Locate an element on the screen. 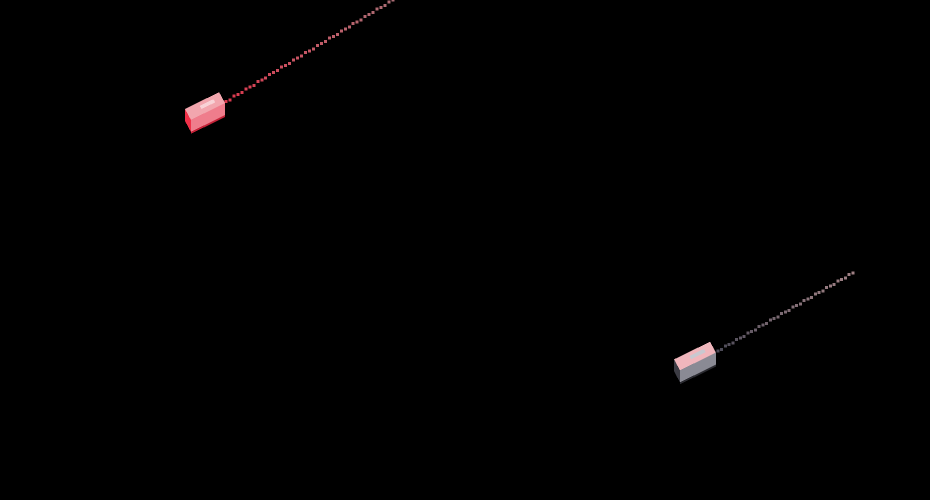 This screenshot has height=500, width=930. entity-gray-block is located at coordinates (695, 363).